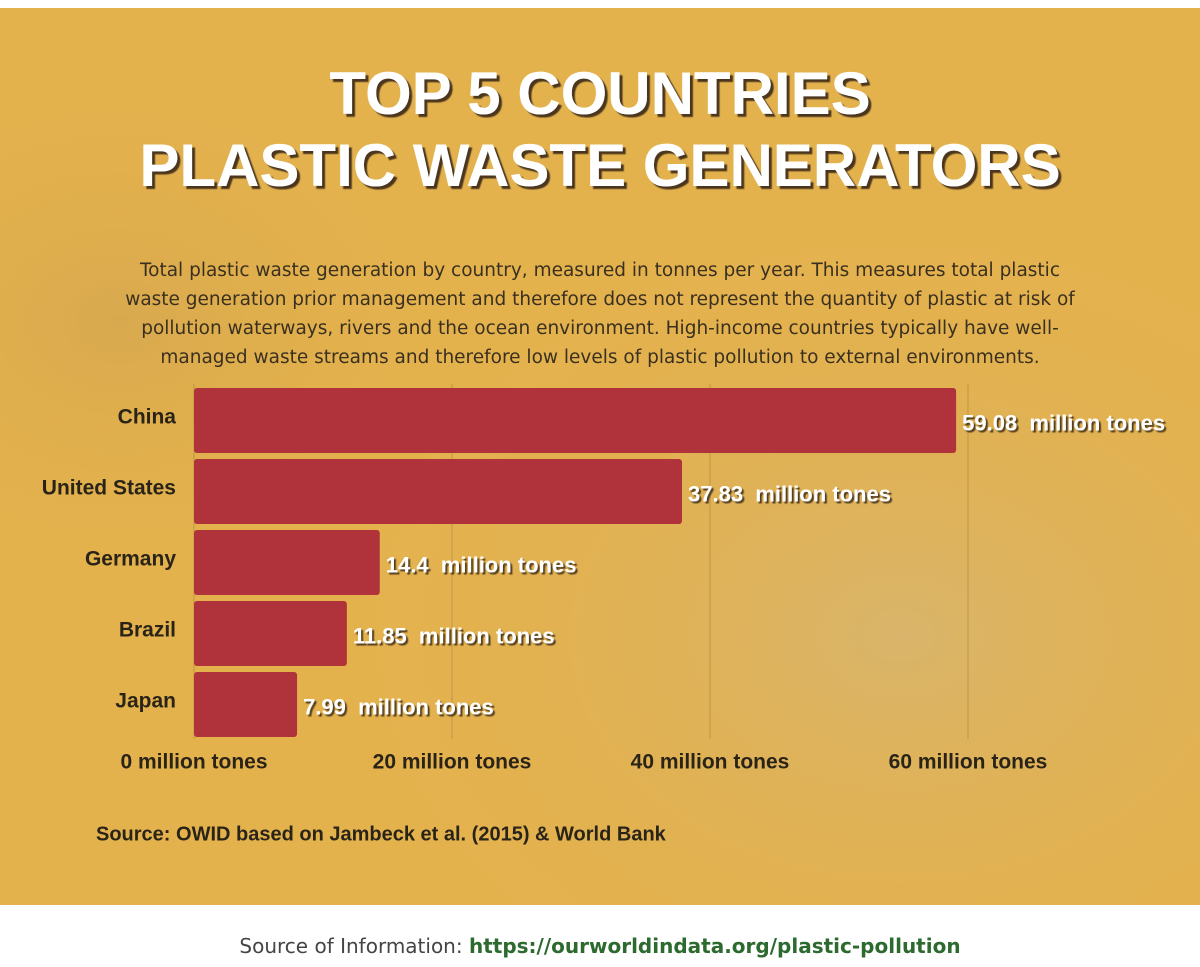 This screenshot has height=967, width=1200. What do you see at coordinates (454, 635) in the screenshot?
I see `value-label: 11.85 million tones` at bounding box center [454, 635].